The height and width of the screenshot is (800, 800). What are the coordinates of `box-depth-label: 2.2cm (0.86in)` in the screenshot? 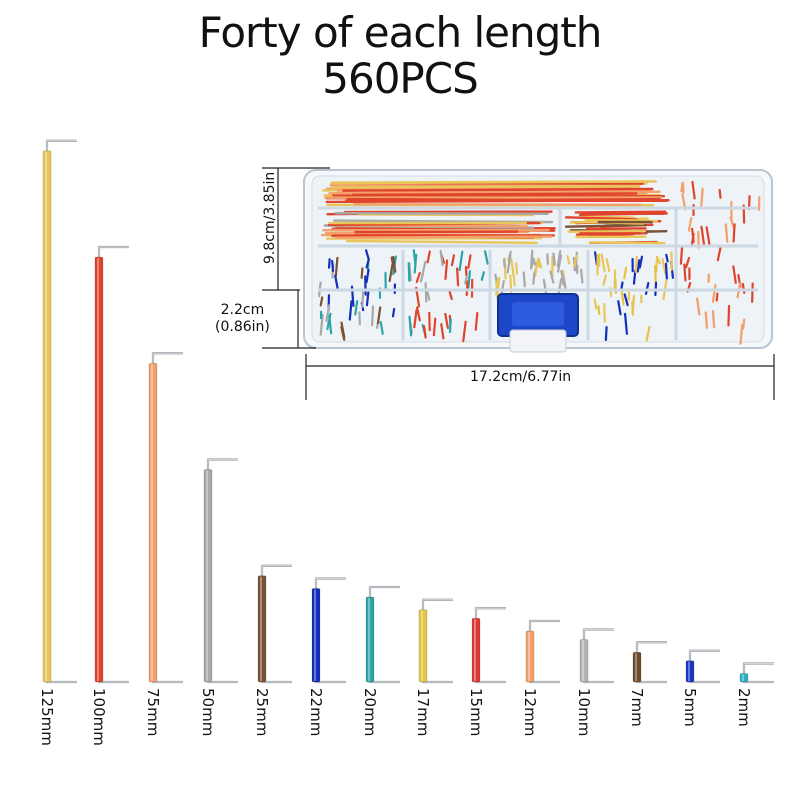 It's located at (242, 319).